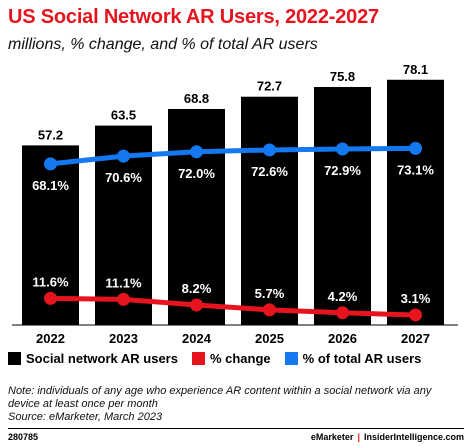 This screenshot has height=446, width=470. I want to click on brand-emarketer: eMarketer, so click(332, 437).